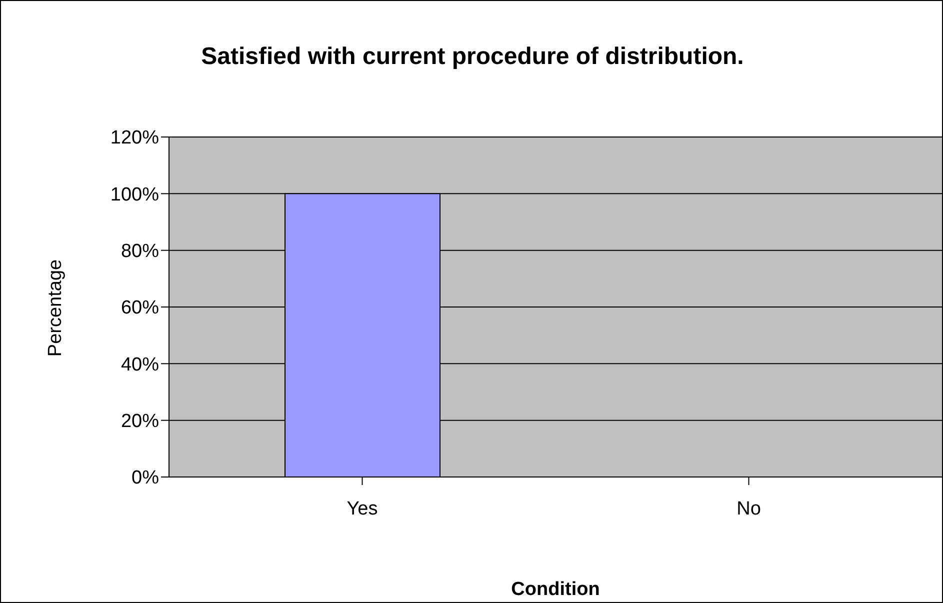  Describe the element at coordinates (472, 57) in the screenshot. I see `chart-title: Satisfied with current procedure of distribution.` at that location.